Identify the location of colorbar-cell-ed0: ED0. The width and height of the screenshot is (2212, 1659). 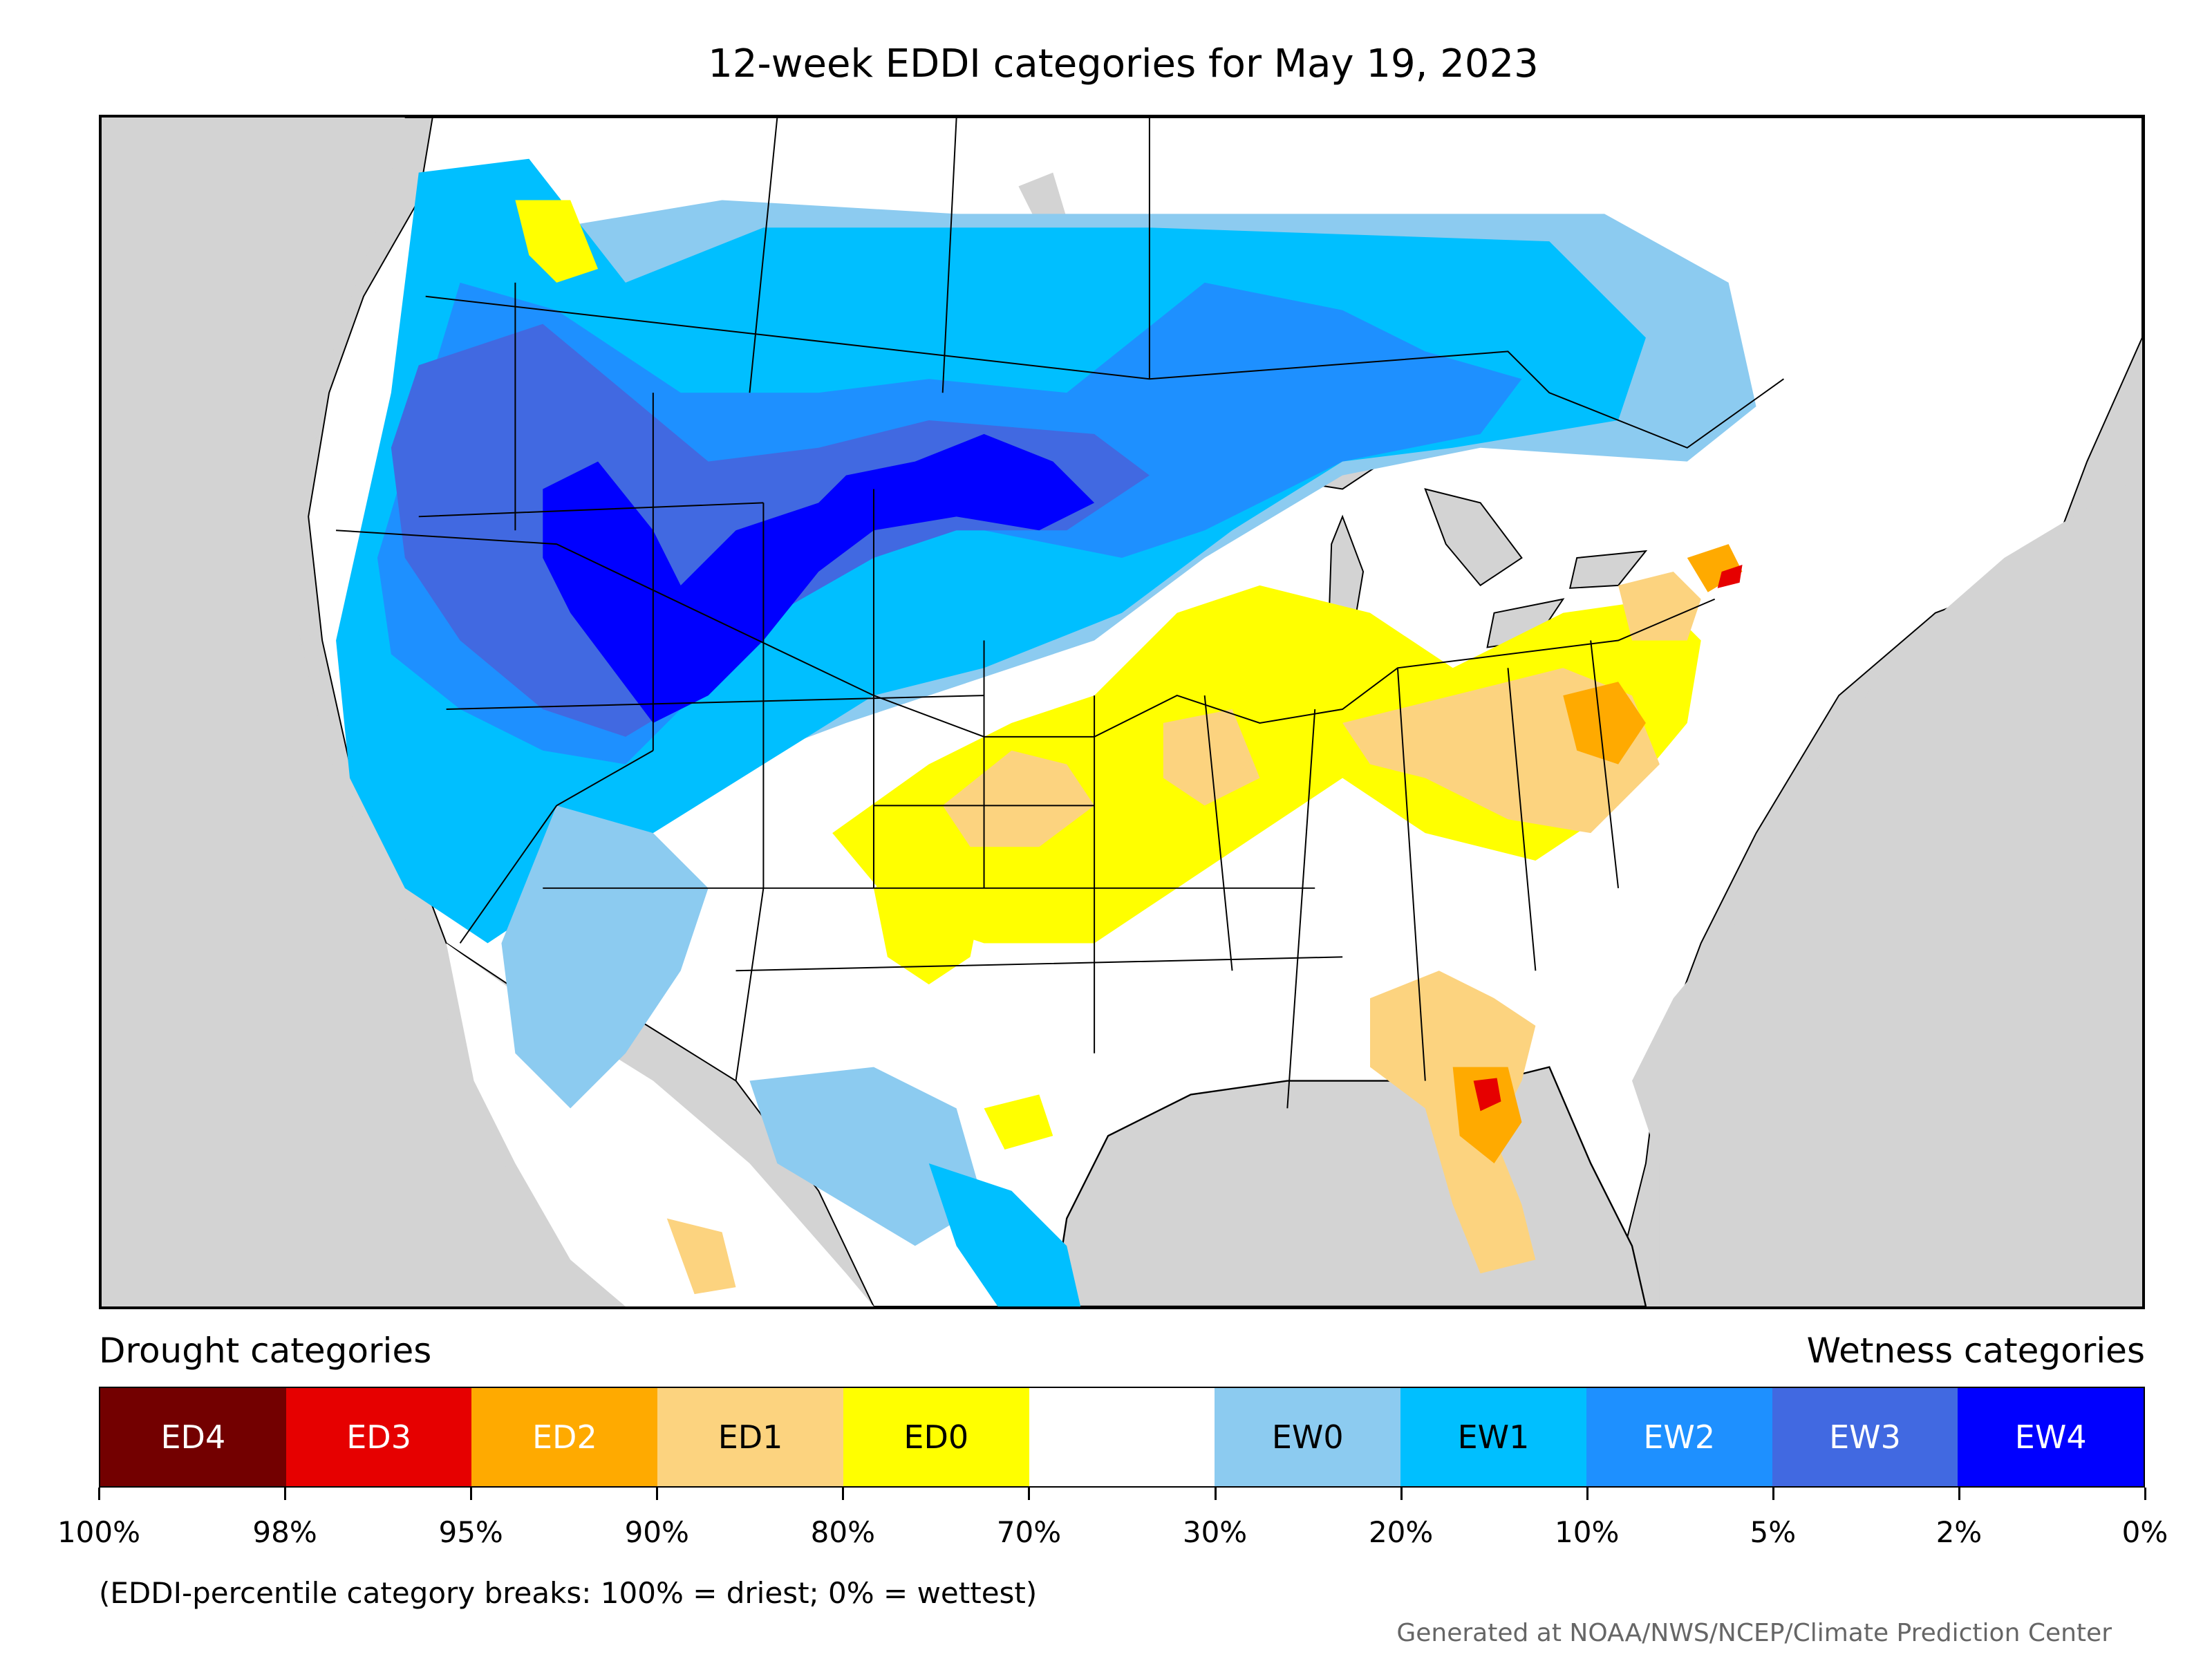
(936, 1437).